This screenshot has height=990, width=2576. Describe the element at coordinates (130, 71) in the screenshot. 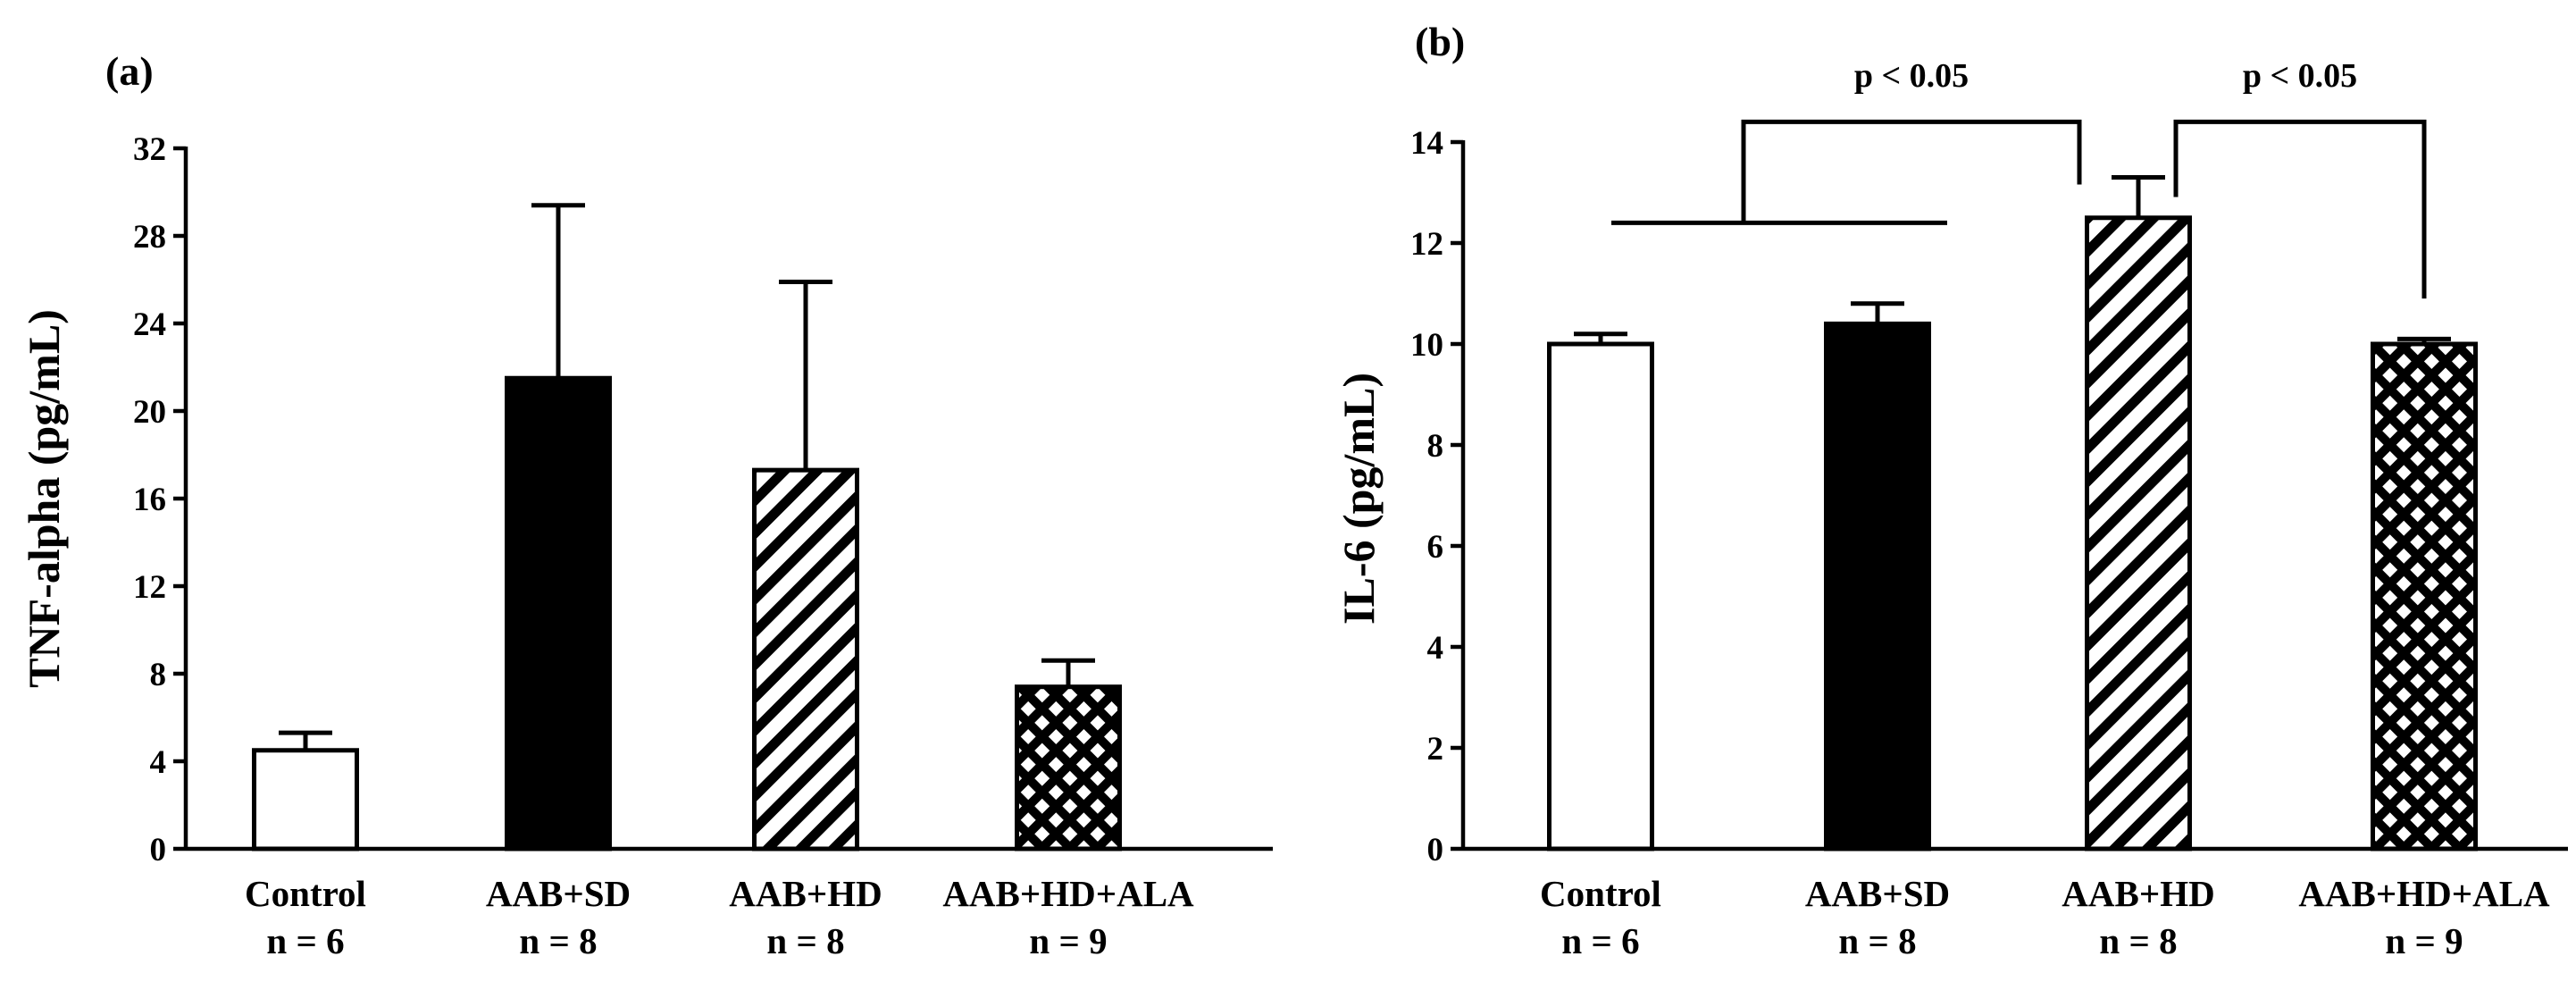

I see `panel-label: (a)` at that location.